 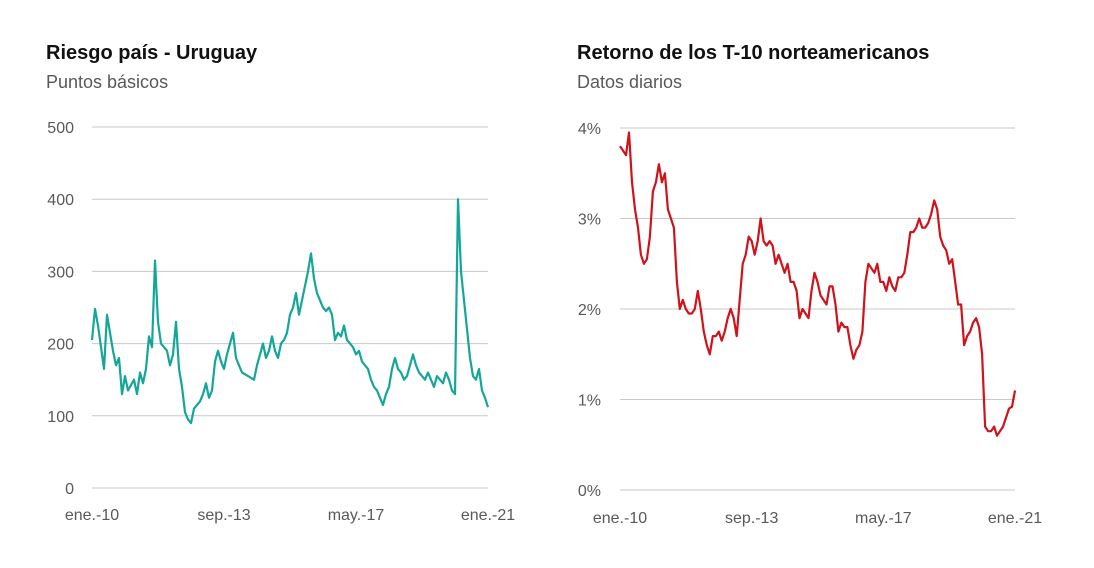 What do you see at coordinates (152, 53) in the screenshot?
I see `chart-title: Riesgo país - Uruguay` at bounding box center [152, 53].